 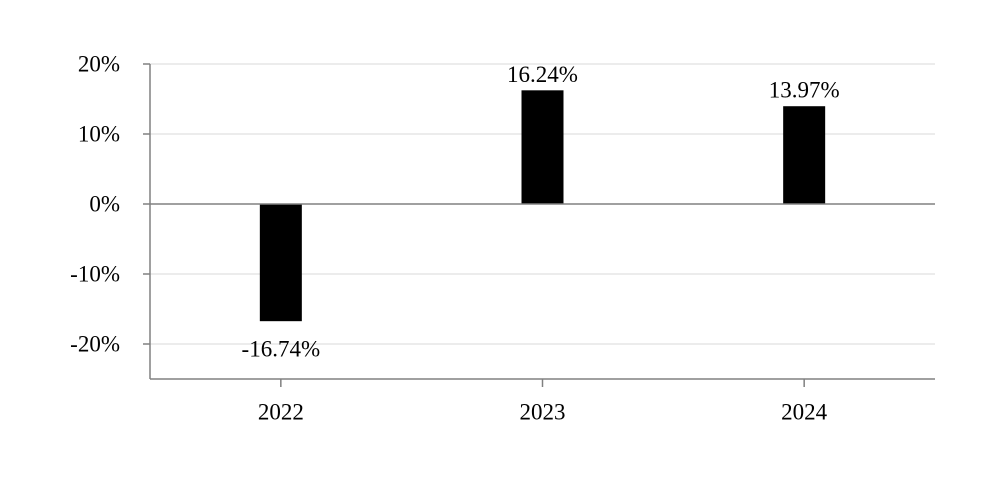 I want to click on y-tick-label: 10%, so click(x=99, y=134).